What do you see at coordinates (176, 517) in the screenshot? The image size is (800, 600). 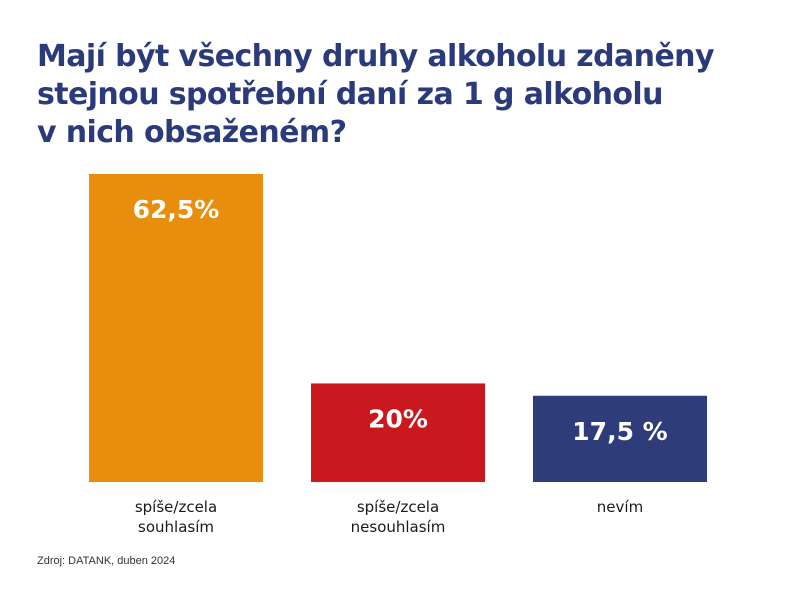 I see `category-label-0: spíše/zcela souhlasím` at bounding box center [176, 517].